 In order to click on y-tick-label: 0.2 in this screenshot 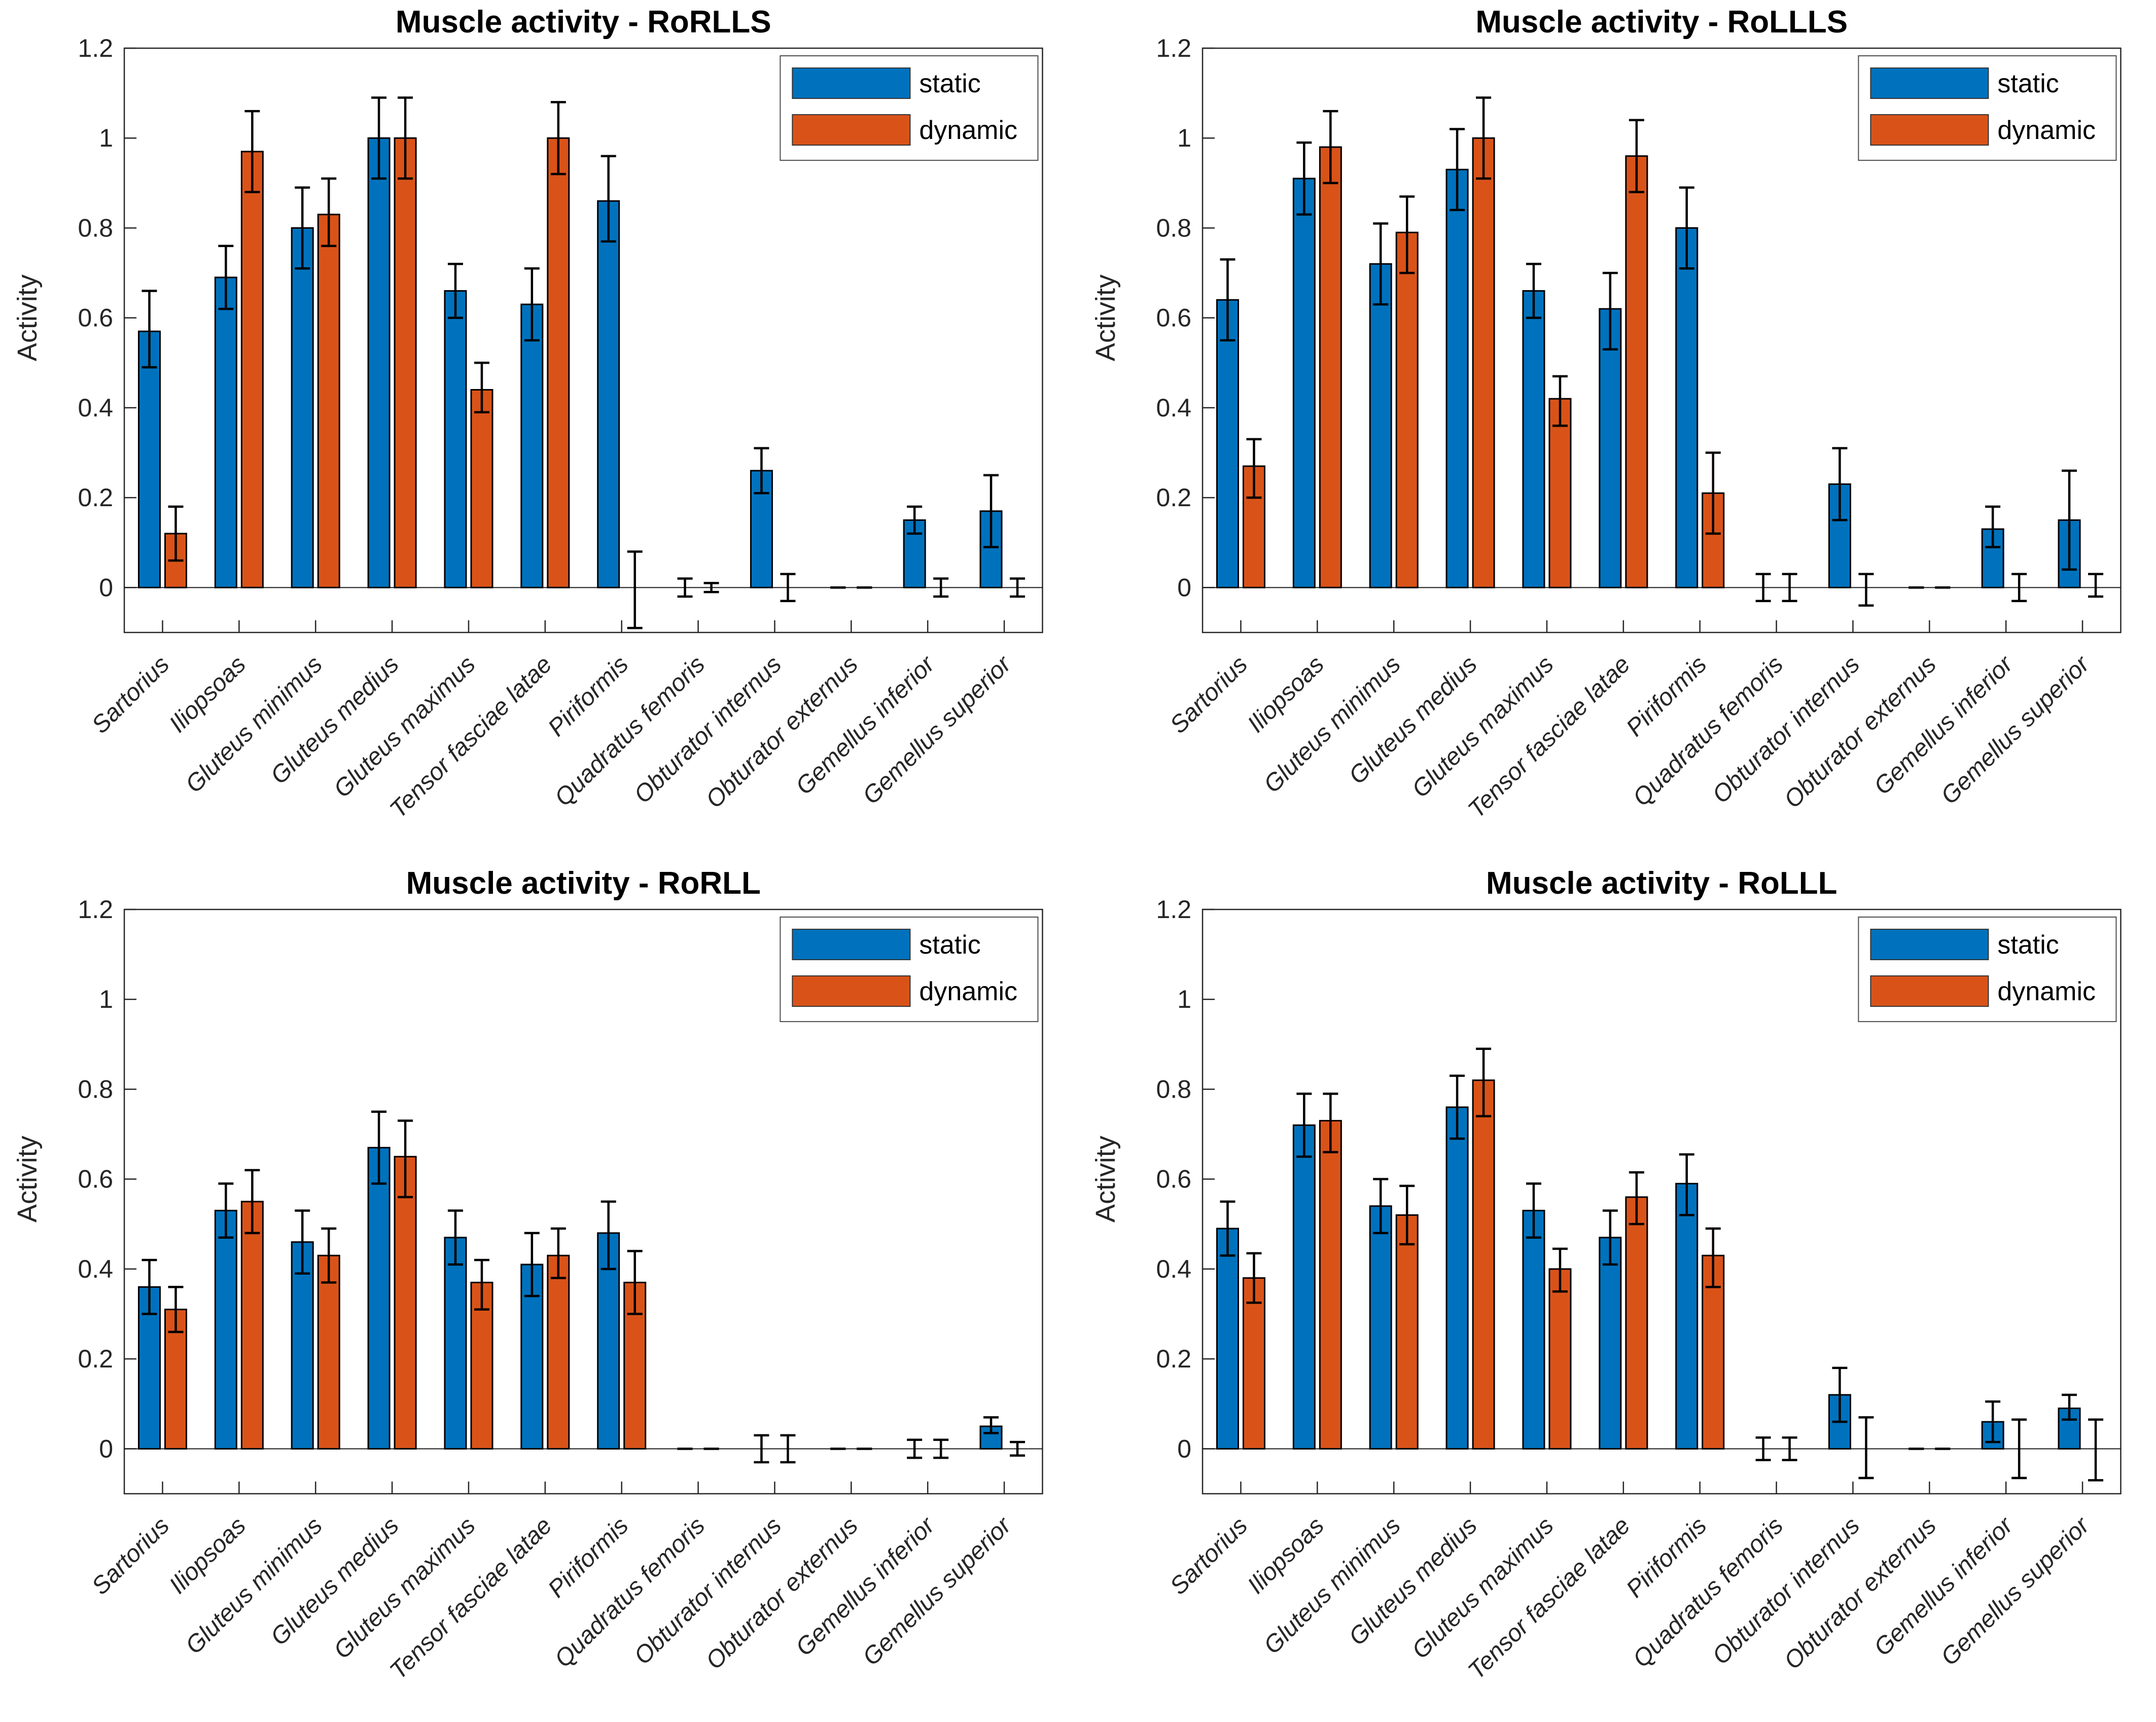, I will do `click(1173, 497)`.